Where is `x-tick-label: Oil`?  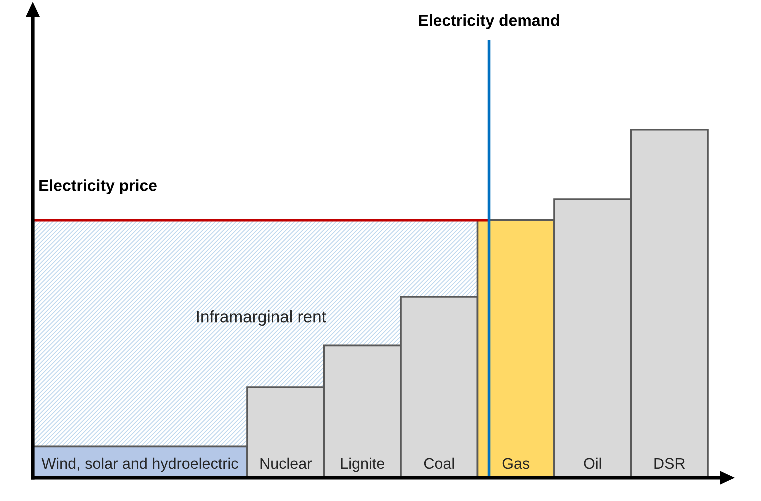 x-tick-label: Oil is located at coordinates (593, 464).